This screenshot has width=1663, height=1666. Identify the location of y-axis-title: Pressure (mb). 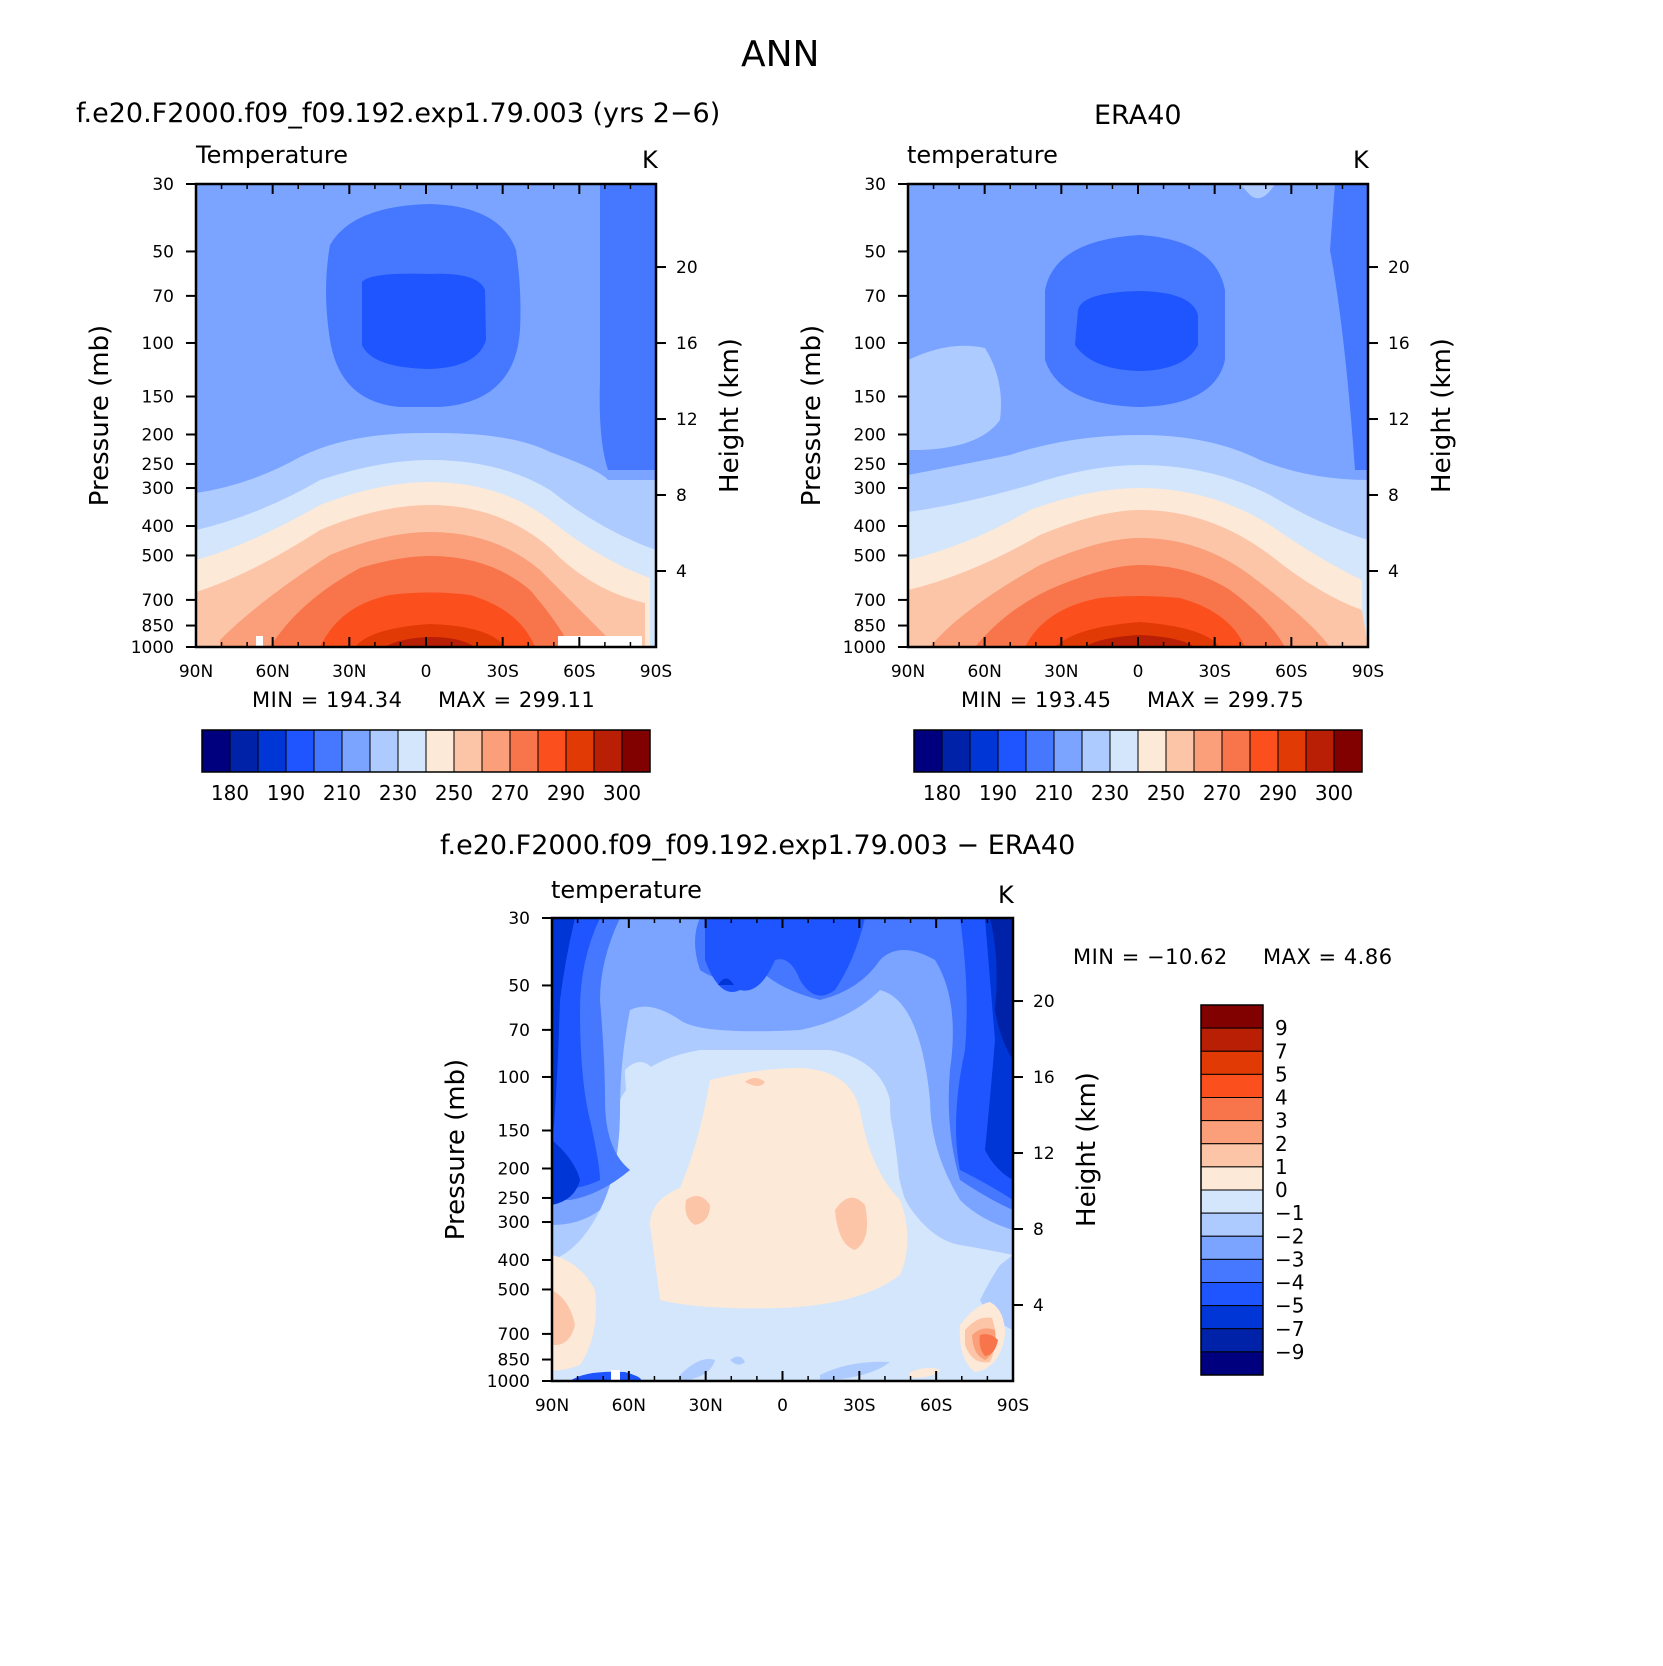
(456, 1149).